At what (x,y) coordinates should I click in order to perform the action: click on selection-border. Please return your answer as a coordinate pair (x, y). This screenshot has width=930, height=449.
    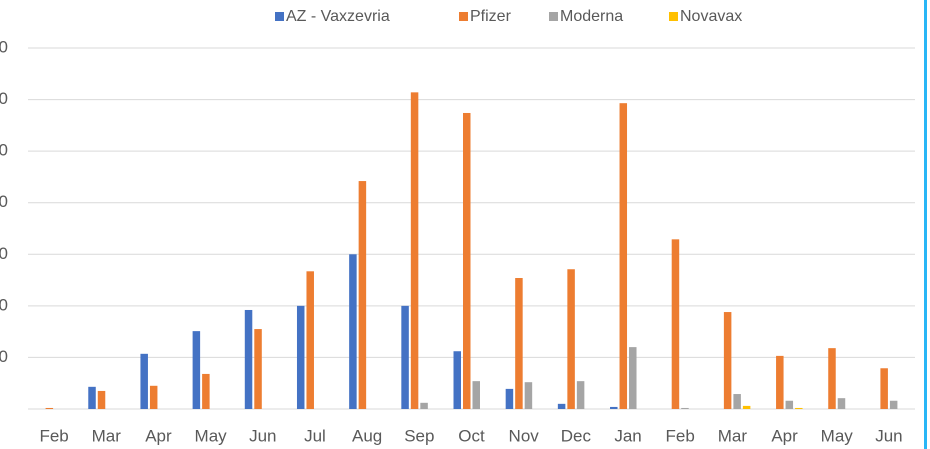
    Looking at the image, I should click on (925, 224).